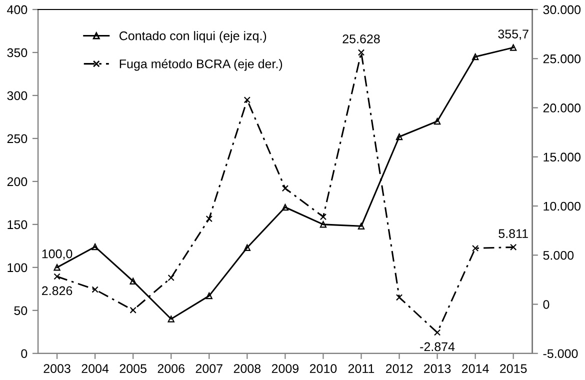 This screenshot has height=380, width=585. What do you see at coordinates (193, 37) in the screenshot?
I see `legend-label: Contado con liqui (eje izq.)` at bounding box center [193, 37].